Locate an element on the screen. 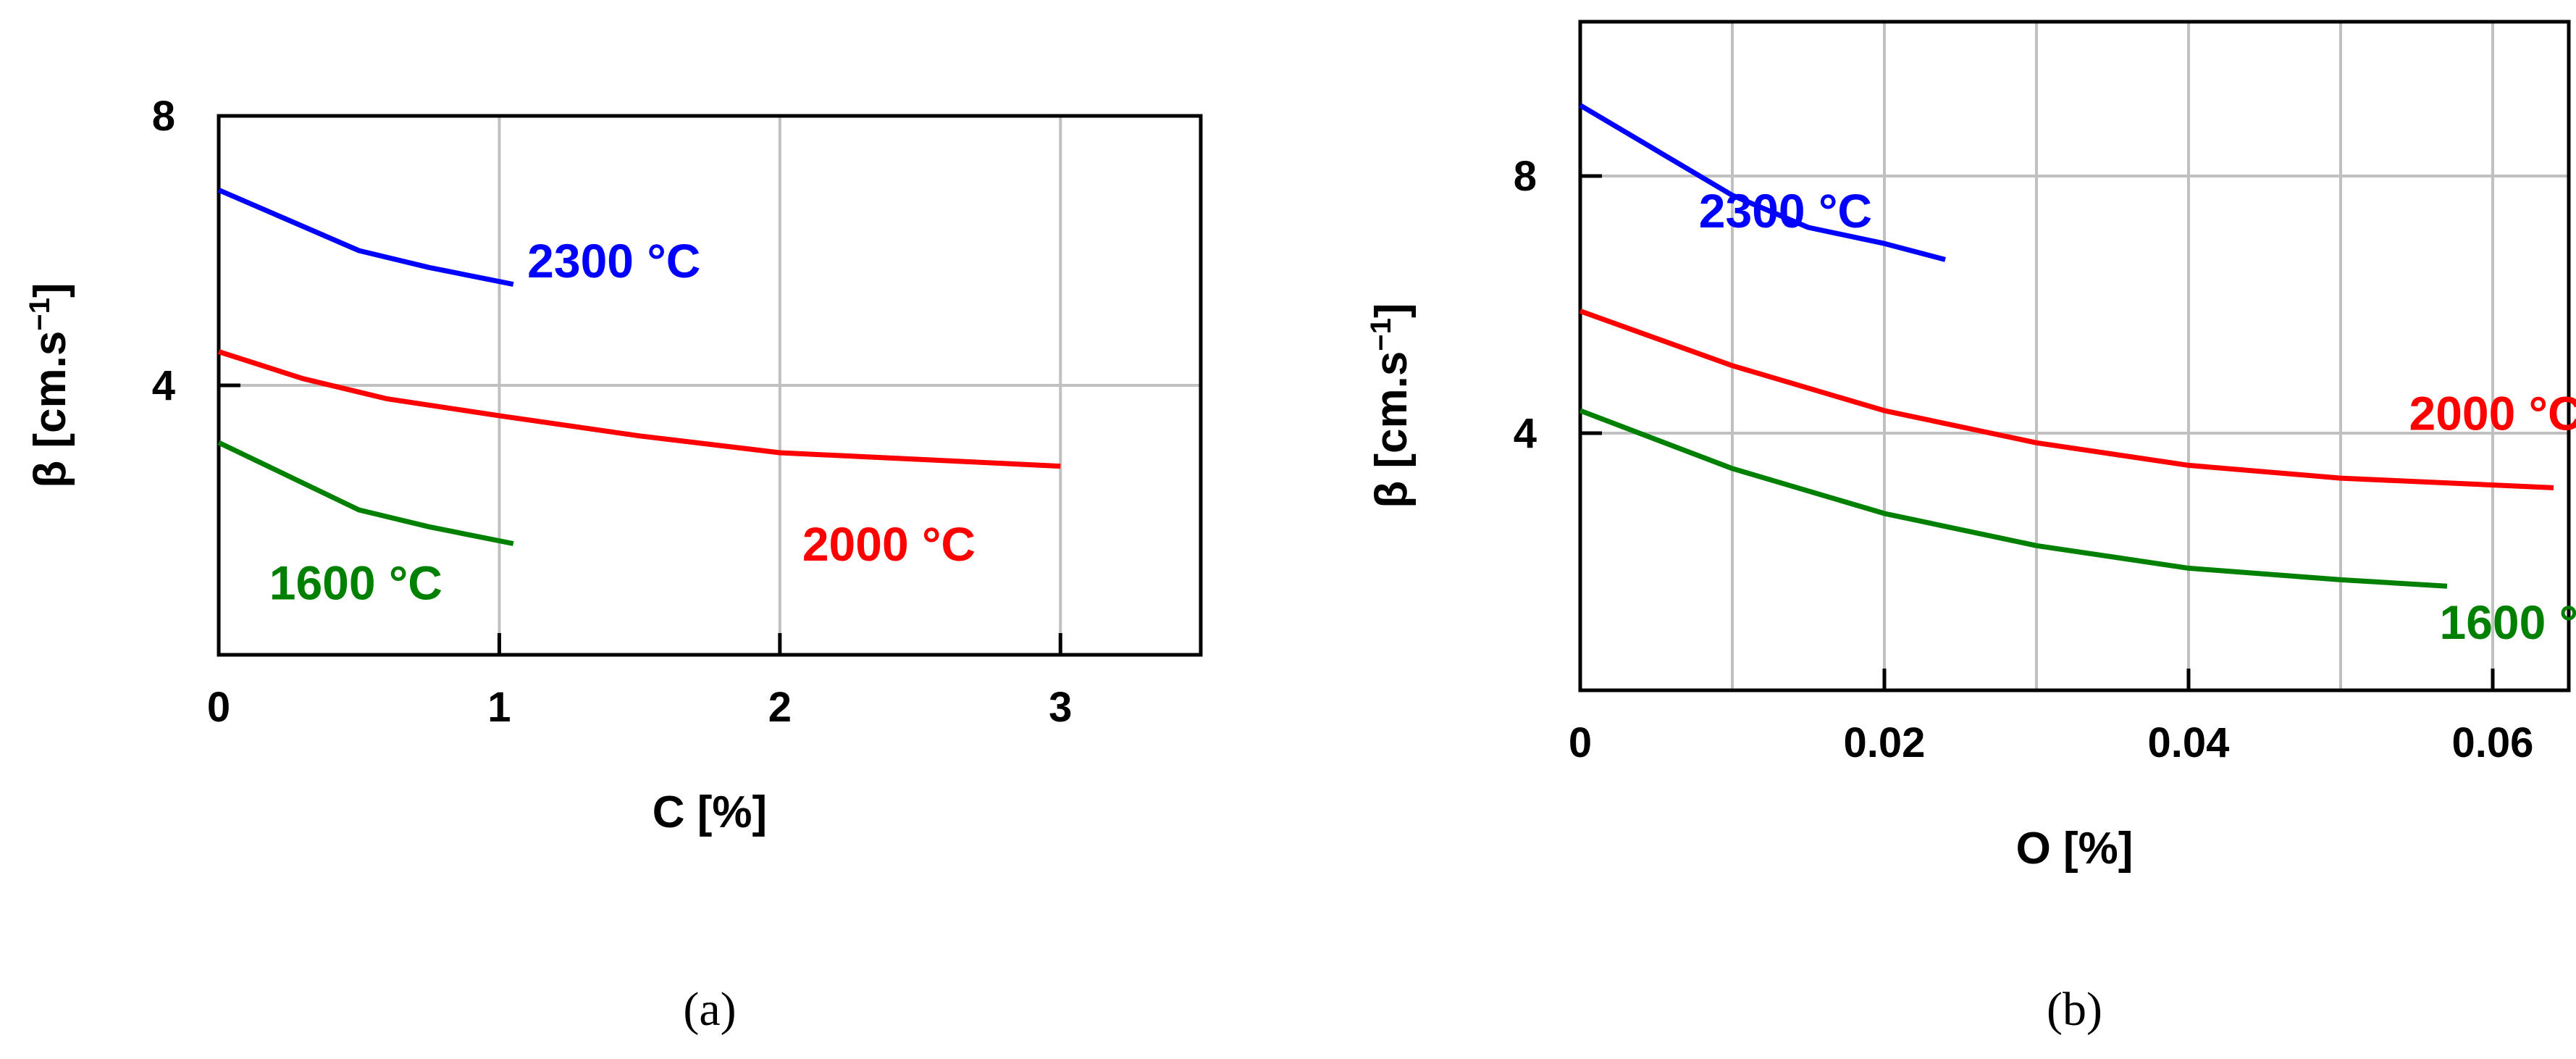 The width and height of the screenshot is (2576, 1059). panel-b-y-axis-title: β [cm.s−1] is located at coordinates (1391, 406).